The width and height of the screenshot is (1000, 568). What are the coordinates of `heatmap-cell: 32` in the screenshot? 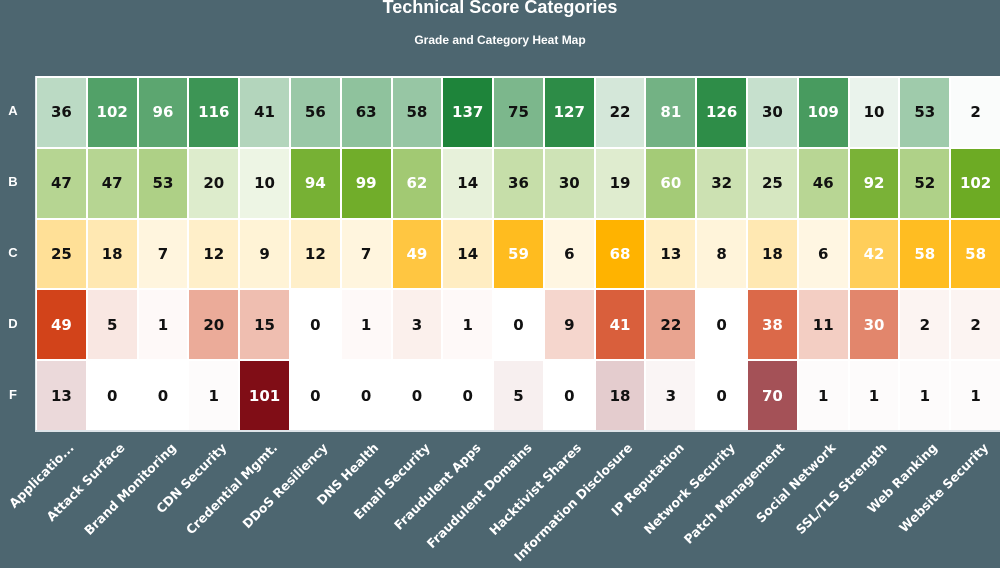 It's located at (722, 183).